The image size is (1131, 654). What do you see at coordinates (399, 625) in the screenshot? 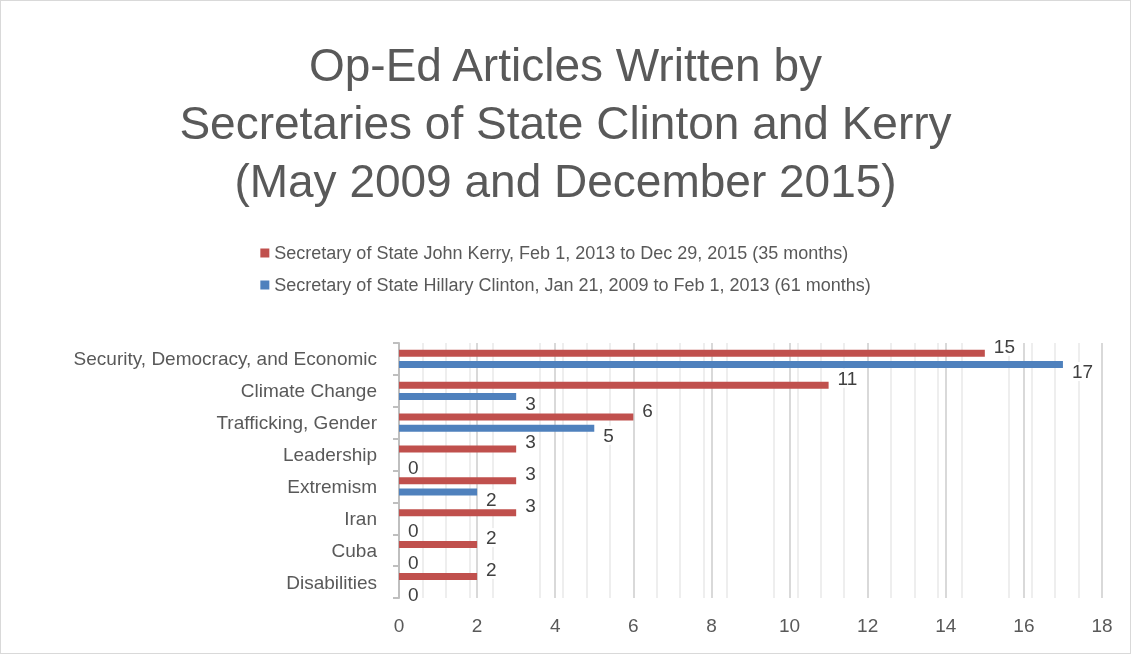
I see `x-tick-label: 0` at bounding box center [399, 625].